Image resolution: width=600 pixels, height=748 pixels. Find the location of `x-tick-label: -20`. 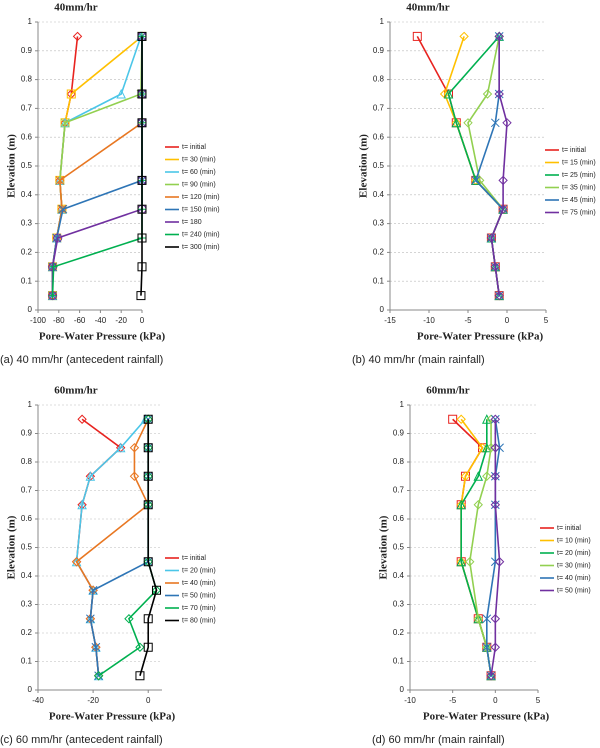

x-tick-label: -20 is located at coordinates (93, 700).